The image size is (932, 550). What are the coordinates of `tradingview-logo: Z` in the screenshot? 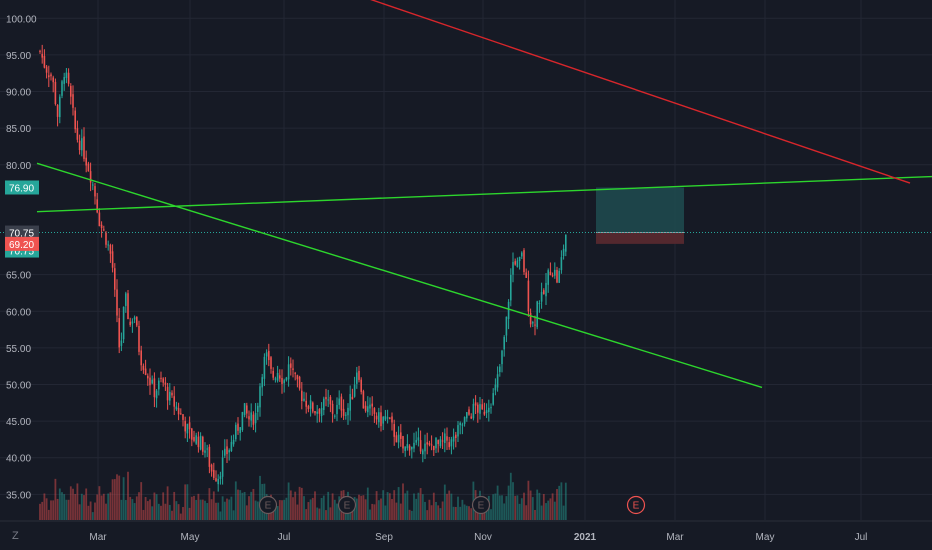 It's located at (15, 536).